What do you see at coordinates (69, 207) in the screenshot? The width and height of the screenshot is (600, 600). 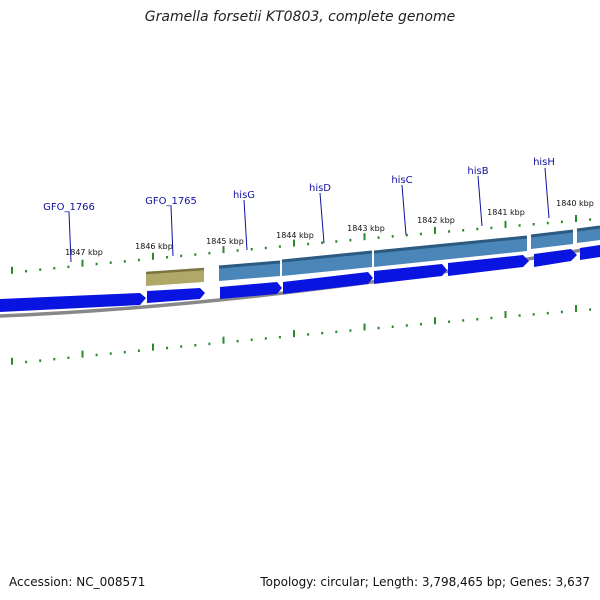 I see `gene-label-gfo-1766: GFO_1766` at bounding box center [69, 207].